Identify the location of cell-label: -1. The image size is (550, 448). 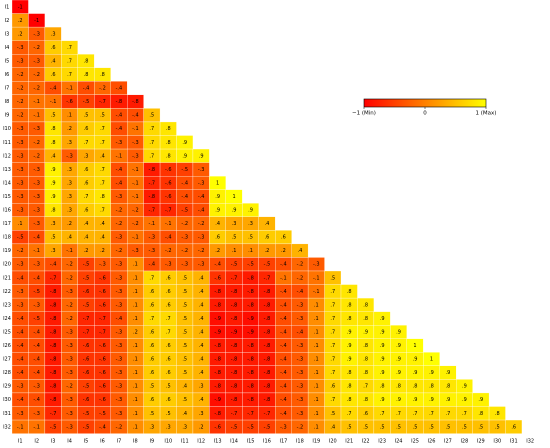
(20, 7).